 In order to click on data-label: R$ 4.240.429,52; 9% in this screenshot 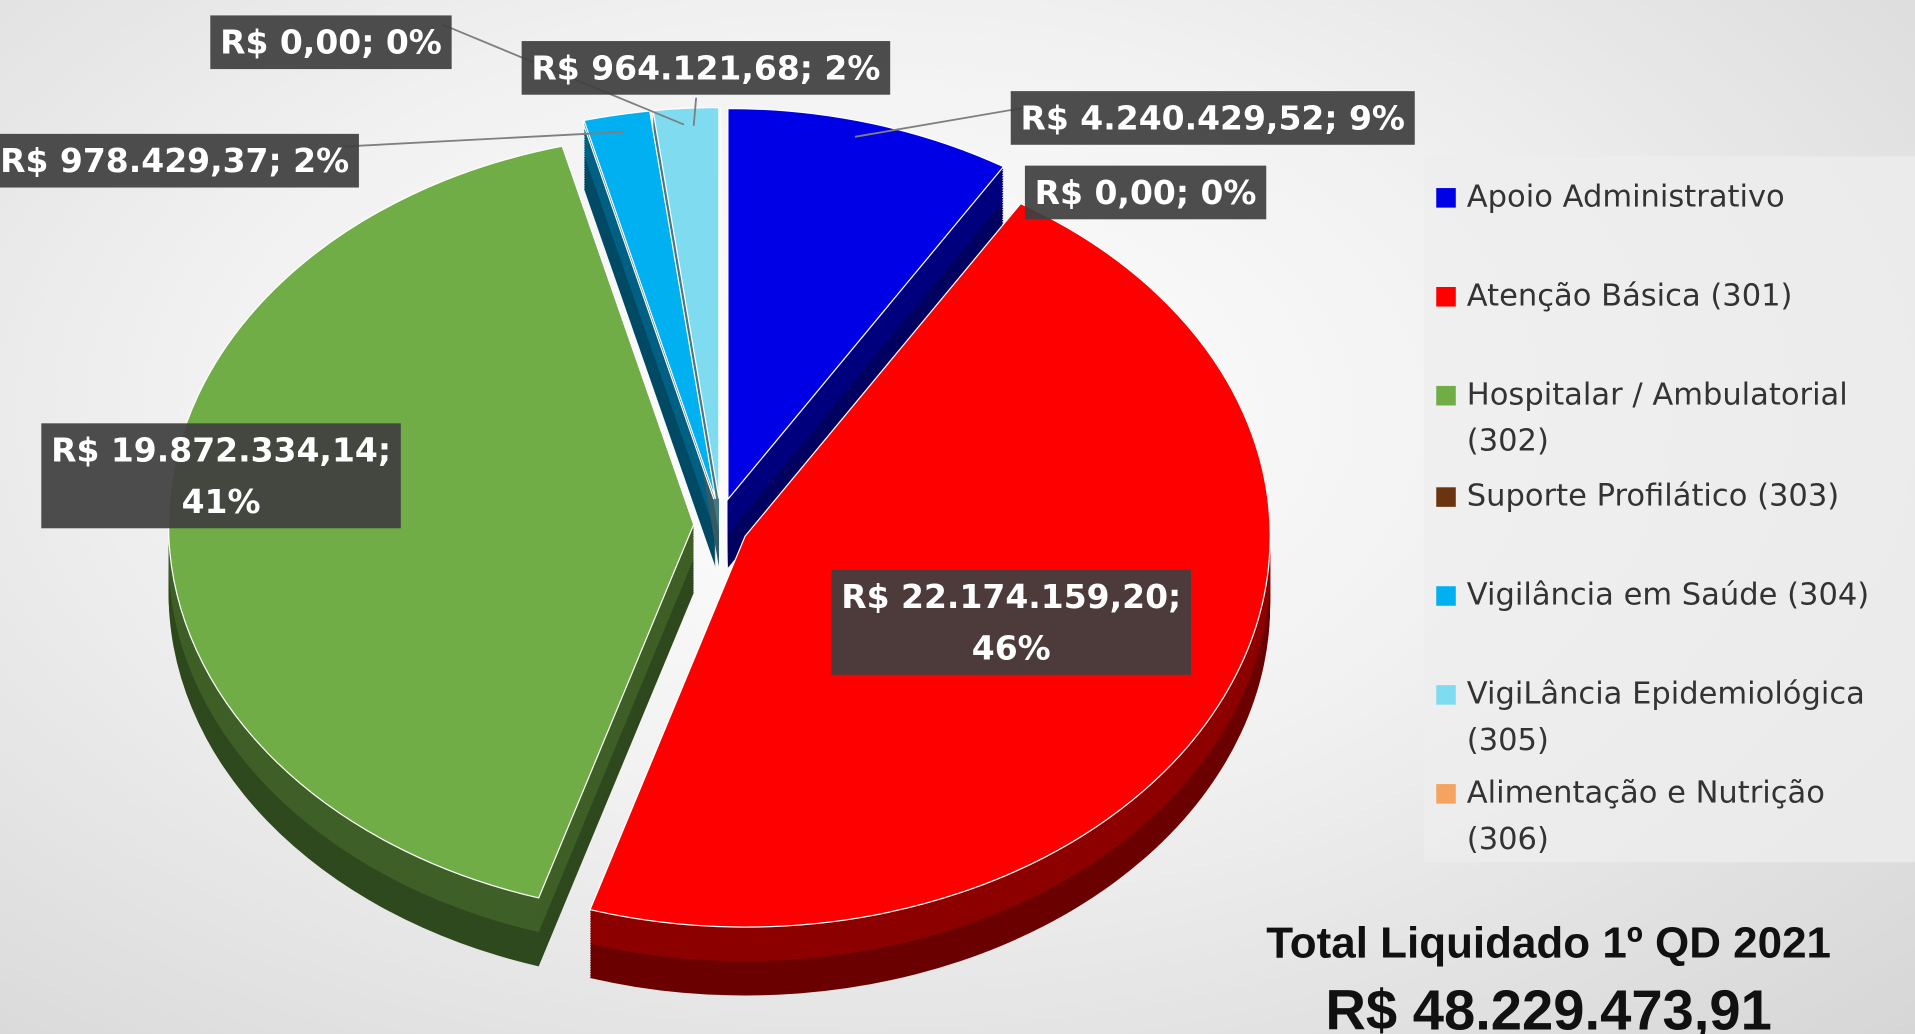, I will do `click(1213, 117)`.